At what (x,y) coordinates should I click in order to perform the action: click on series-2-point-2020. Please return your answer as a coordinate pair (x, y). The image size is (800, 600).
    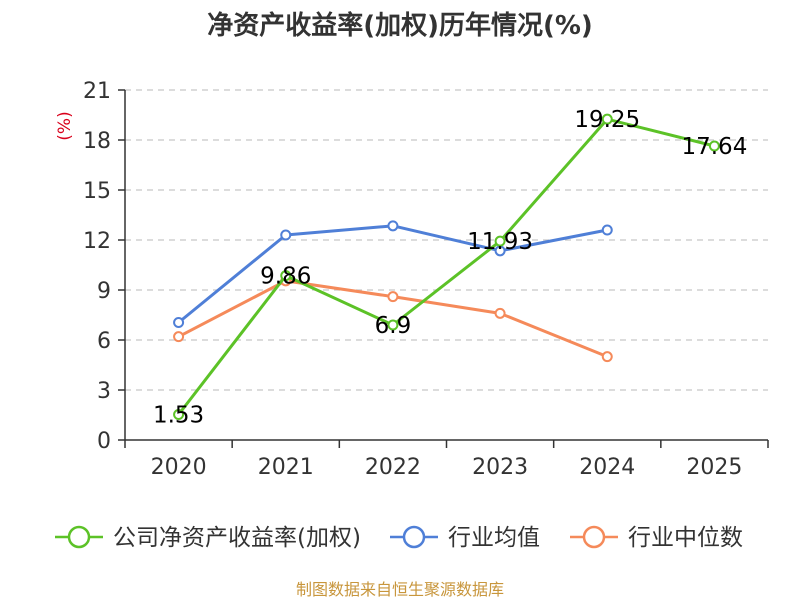
    Looking at the image, I should click on (179, 337).